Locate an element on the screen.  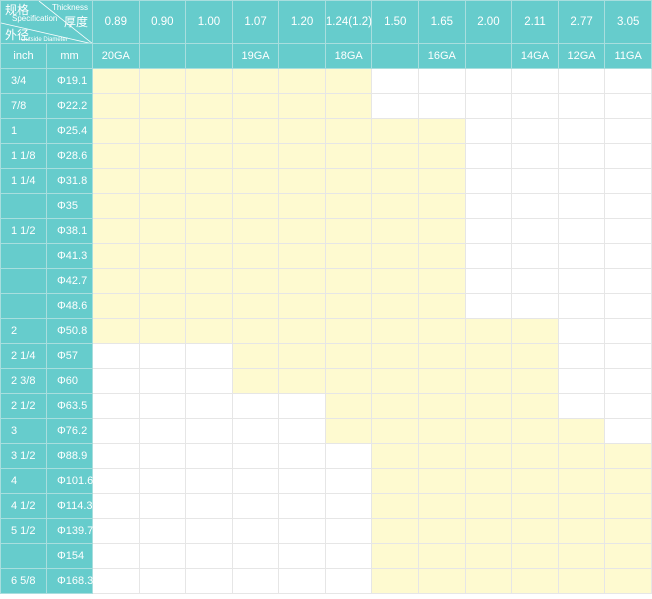
table-row: 4 1/2 Φ114.3 is located at coordinates (326, 506).